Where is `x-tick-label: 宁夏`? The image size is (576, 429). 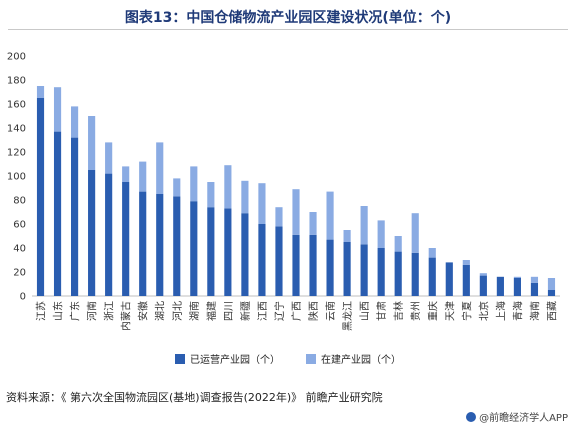
x-tick-label: 宁夏 is located at coordinates (466, 311).